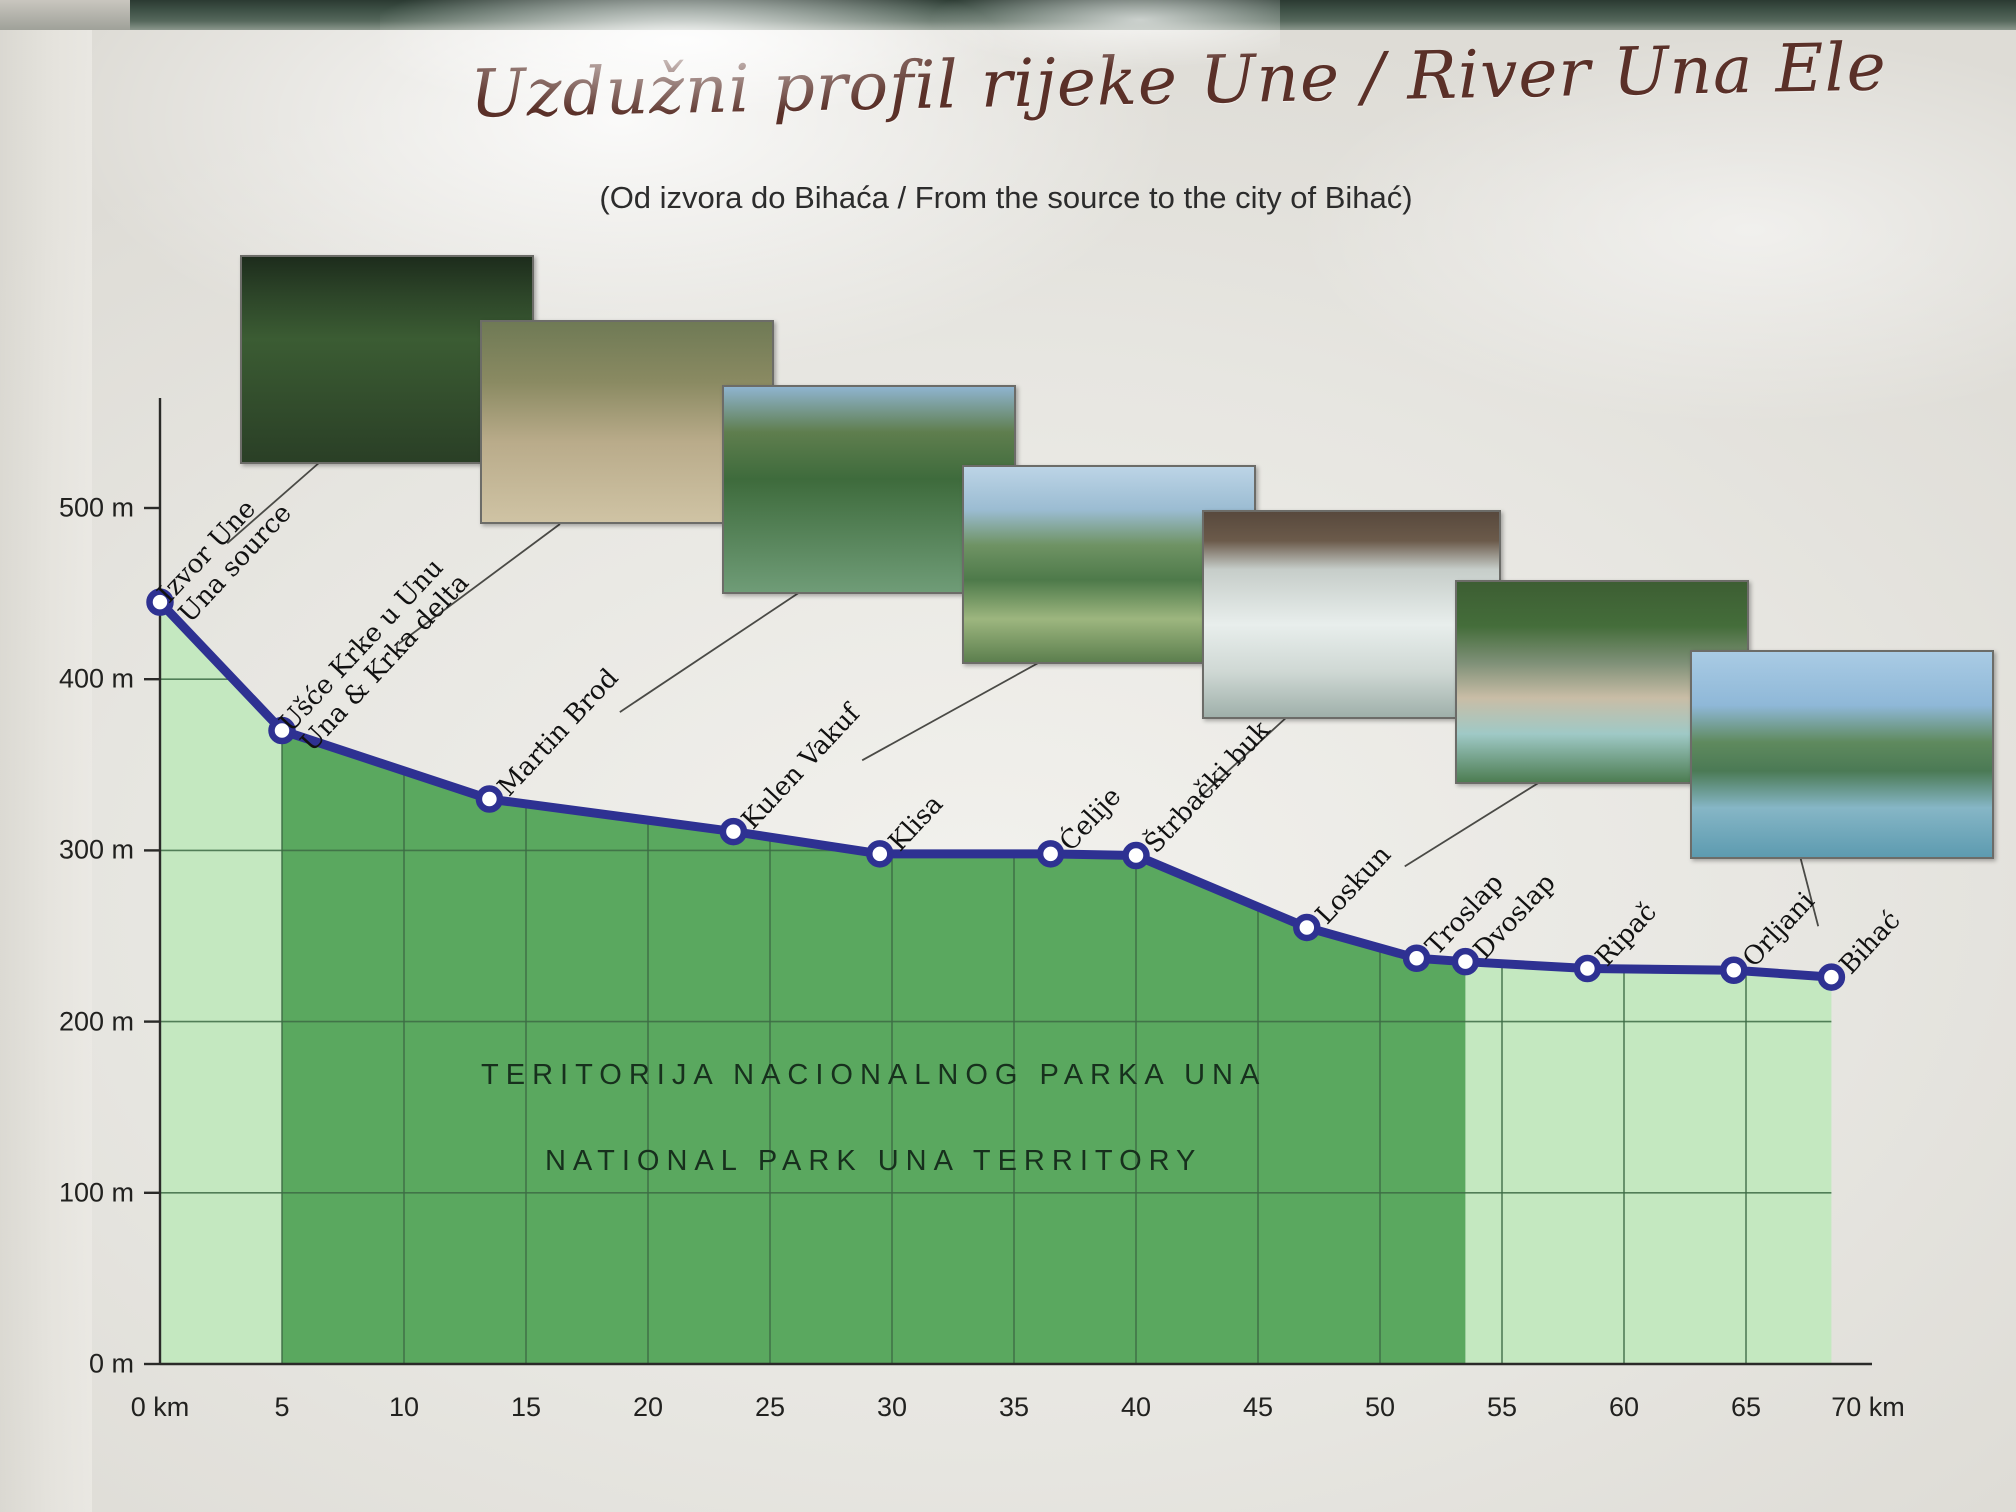  What do you see at coordinates (96, 849) in the screenshot?
I see `y-axis-tick: 300 m` at bounding box center [96, 849].